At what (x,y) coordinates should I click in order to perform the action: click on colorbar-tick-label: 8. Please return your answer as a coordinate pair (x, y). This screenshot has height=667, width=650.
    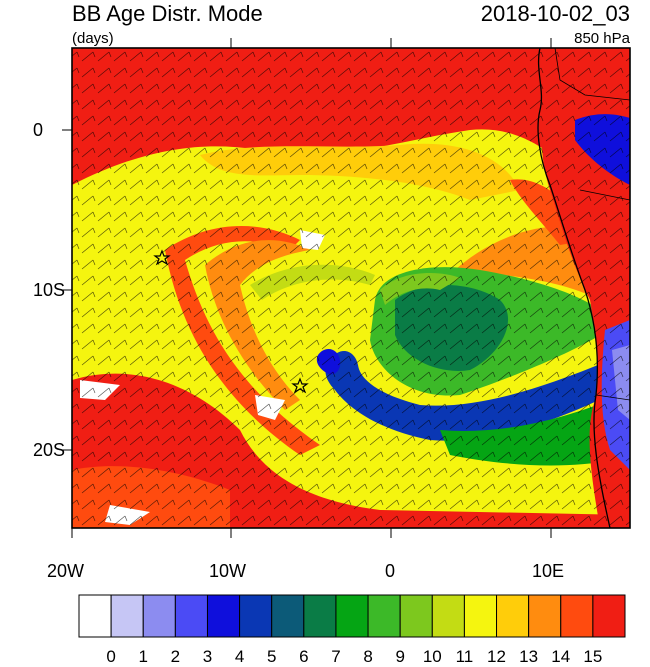
    Looking at the image, I should click on (368, 656).